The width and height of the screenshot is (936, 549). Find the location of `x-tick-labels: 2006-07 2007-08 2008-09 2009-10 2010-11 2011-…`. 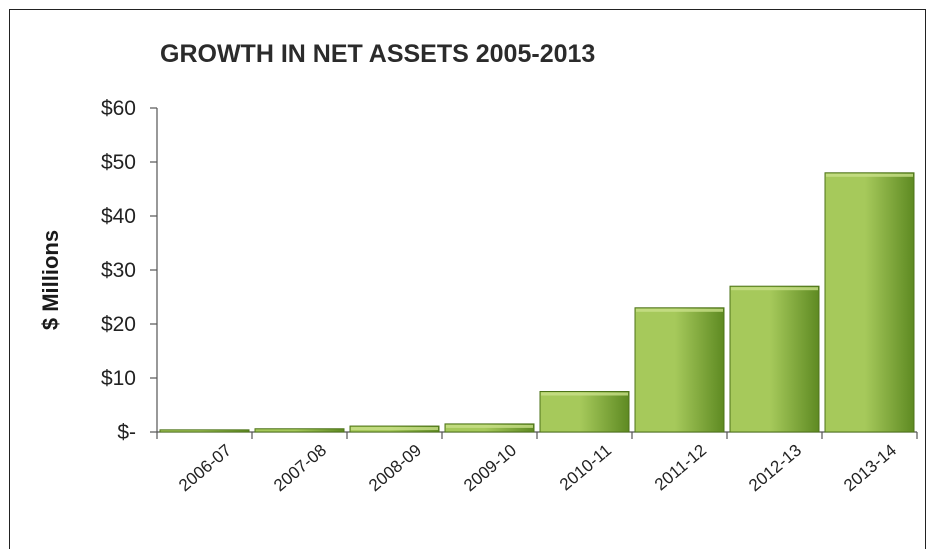

x-tick-labels: 2006-07 2007-08 2008-09 2009-10 2010-11 2011-… is located at coordinates (537, 468).